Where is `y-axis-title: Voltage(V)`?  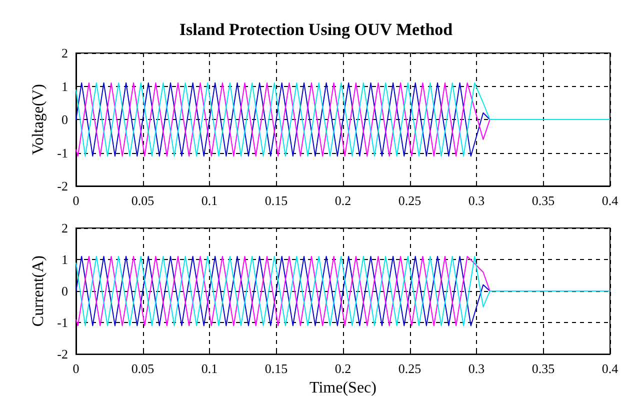
y-axis-title: Voltage(V) is located at coordinates (38, 119).